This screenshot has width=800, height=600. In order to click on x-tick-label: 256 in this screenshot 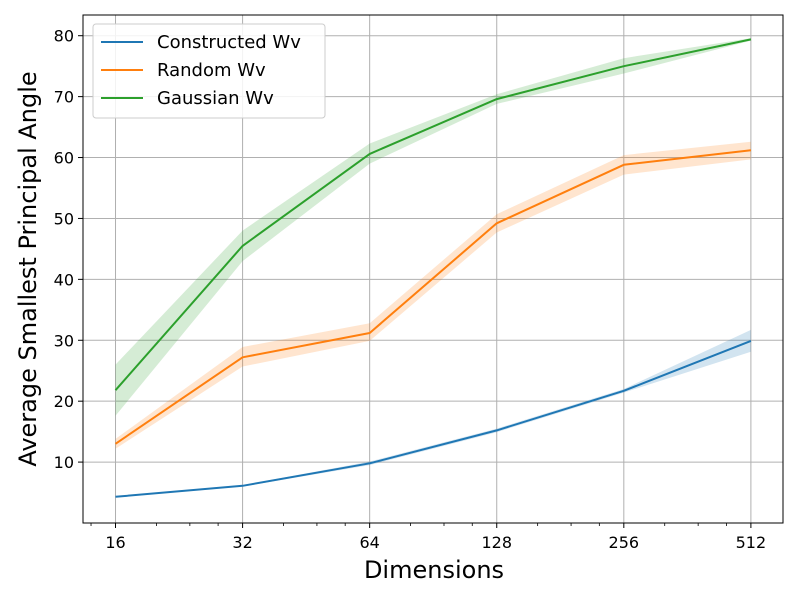, I will do `click(624, 542)`.